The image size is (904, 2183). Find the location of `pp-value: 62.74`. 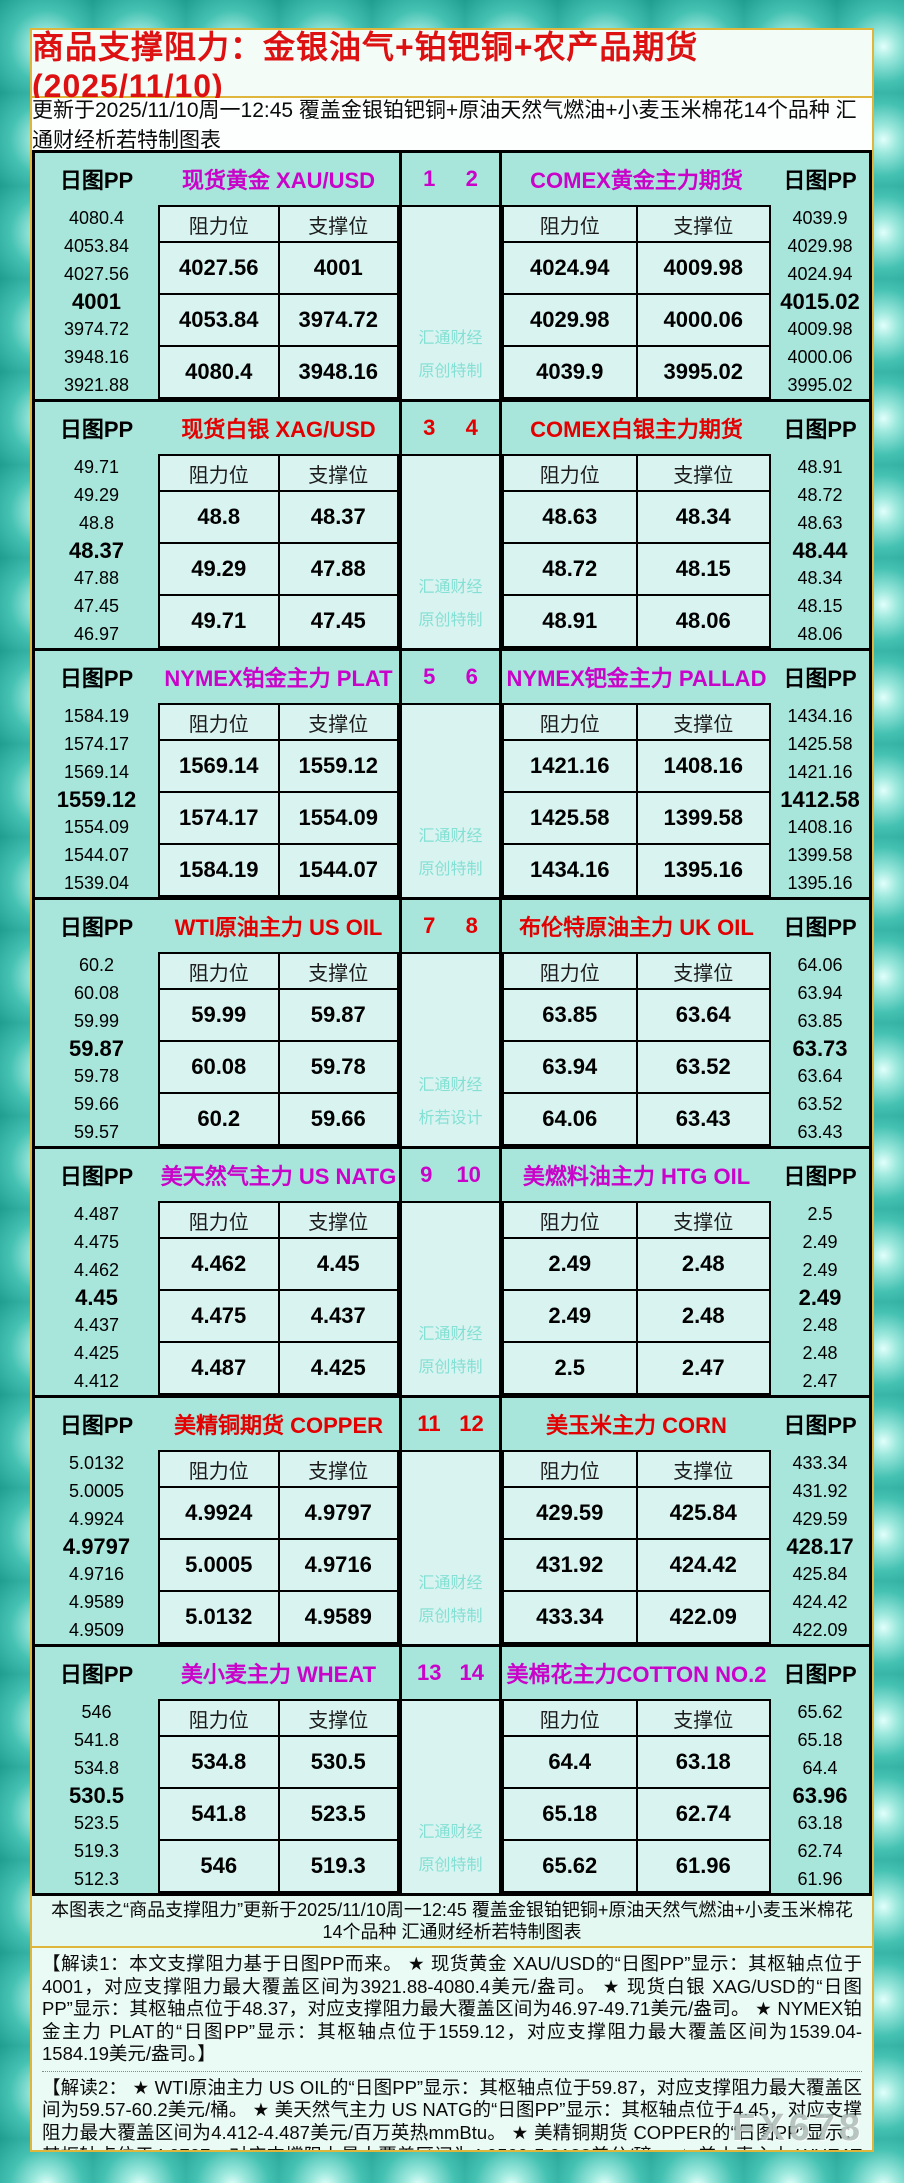

pp-value: 62.74 is located at coordinates (820, 1850).